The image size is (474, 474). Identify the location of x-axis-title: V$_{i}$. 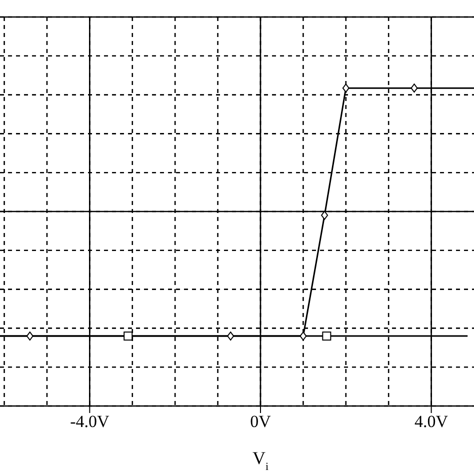
(260, 460).